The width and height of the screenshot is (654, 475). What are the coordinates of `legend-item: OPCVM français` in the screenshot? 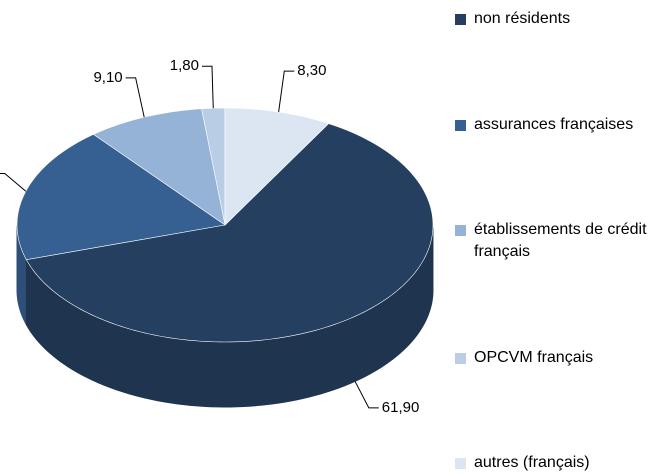 It's located at (553, 358).